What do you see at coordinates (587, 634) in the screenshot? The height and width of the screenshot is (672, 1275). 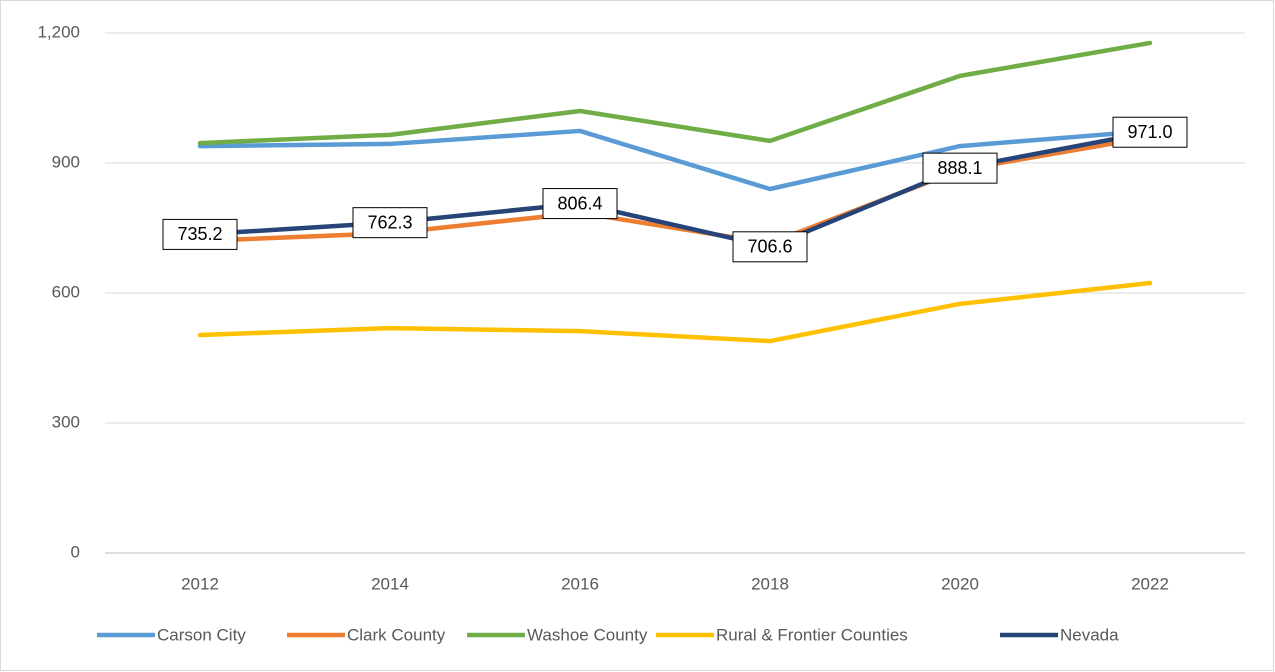 I see `legend-label: Washoe County` at bounding box center [587, 634].